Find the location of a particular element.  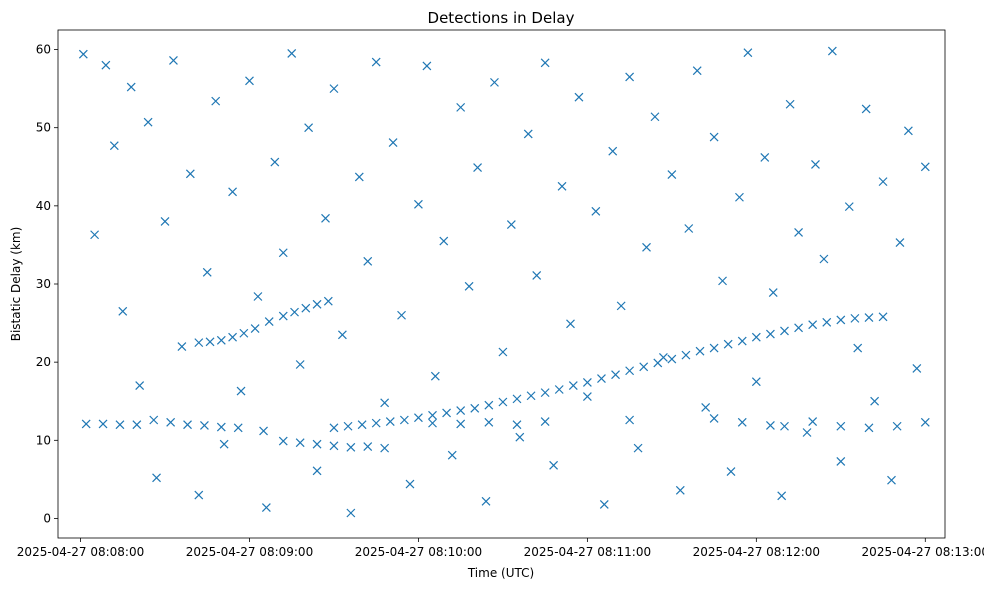

x-tick-label: 2025-04-27 08:09:00 is located at coordinates (249, 552).